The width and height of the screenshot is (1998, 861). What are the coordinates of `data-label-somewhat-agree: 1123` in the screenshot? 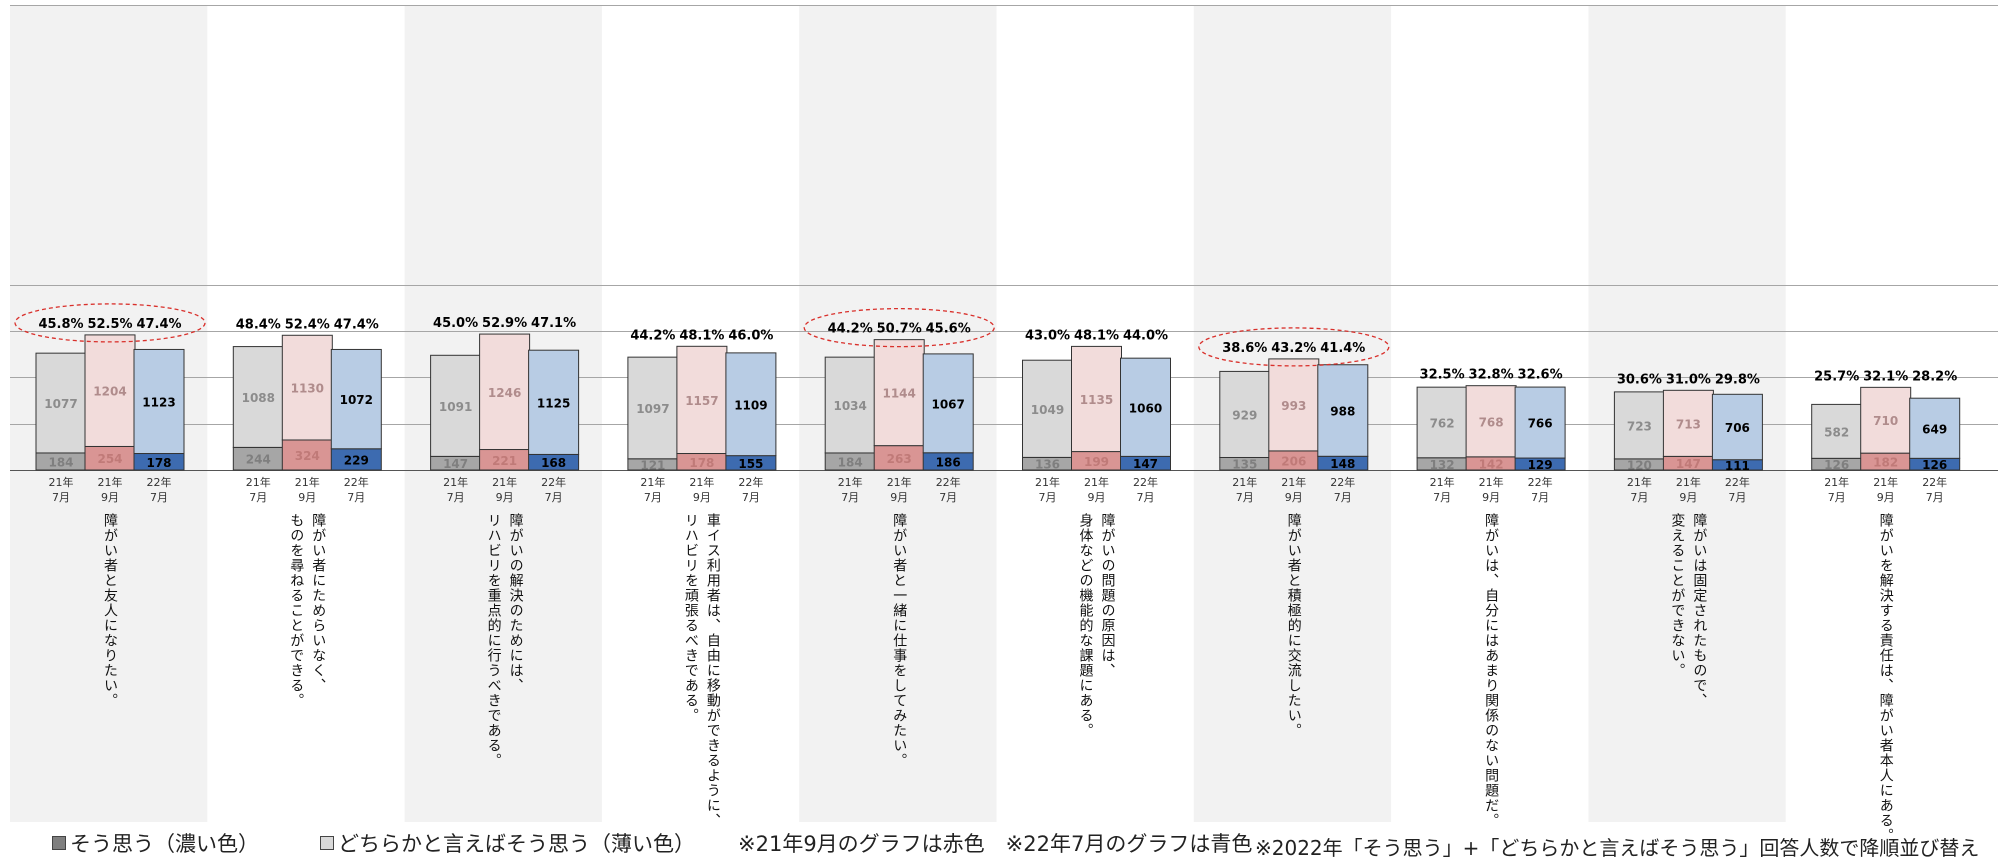 It's located at (158, 402).